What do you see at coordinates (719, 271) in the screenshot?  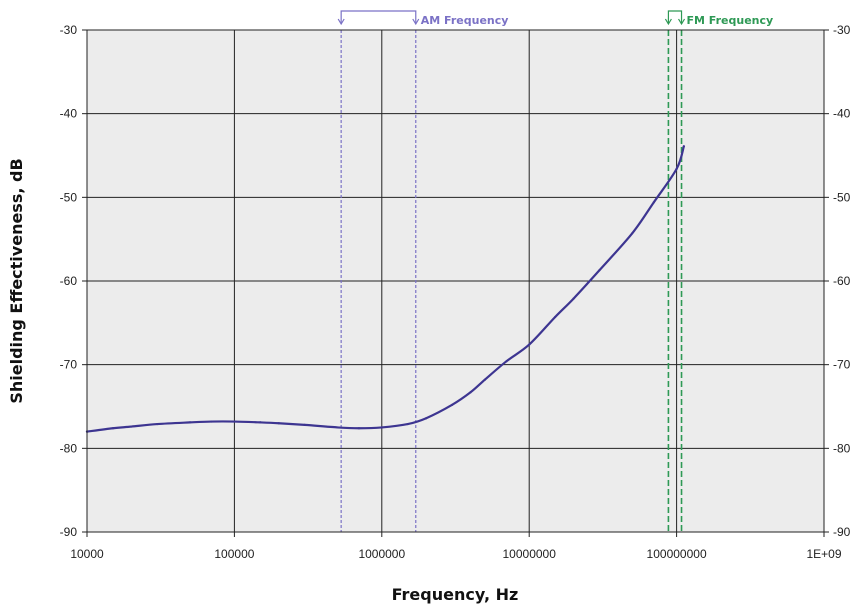 I see `fm-band: FM Frequency` at bounding box center [719, 271].